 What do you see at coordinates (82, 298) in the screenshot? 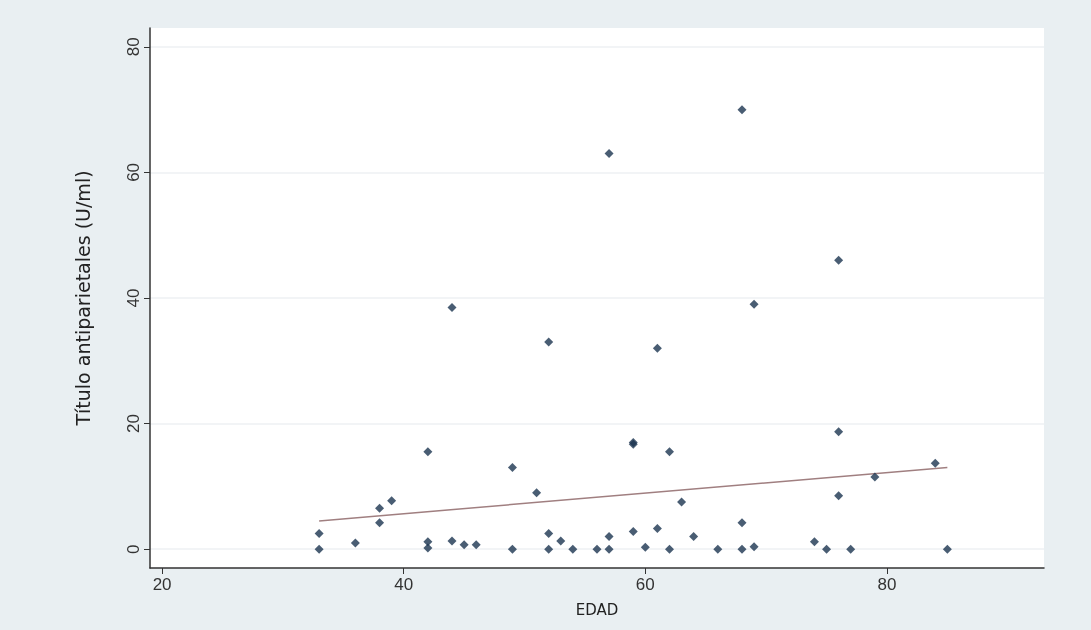
I see `y-axis-title: Título antiparietales (U/ml)` at bounding box center [82, 298].